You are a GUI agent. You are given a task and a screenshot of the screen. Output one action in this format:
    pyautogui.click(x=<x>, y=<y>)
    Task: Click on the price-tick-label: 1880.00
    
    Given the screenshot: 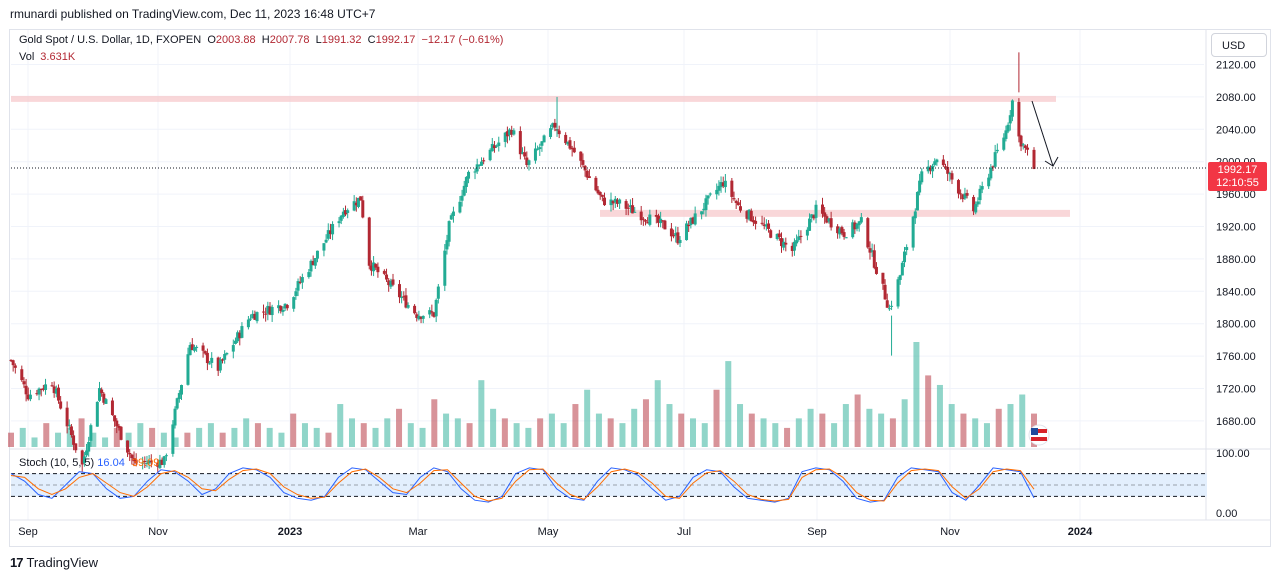 What is the action you would take?
    pyautogui.click(x=1236, y=260)
    